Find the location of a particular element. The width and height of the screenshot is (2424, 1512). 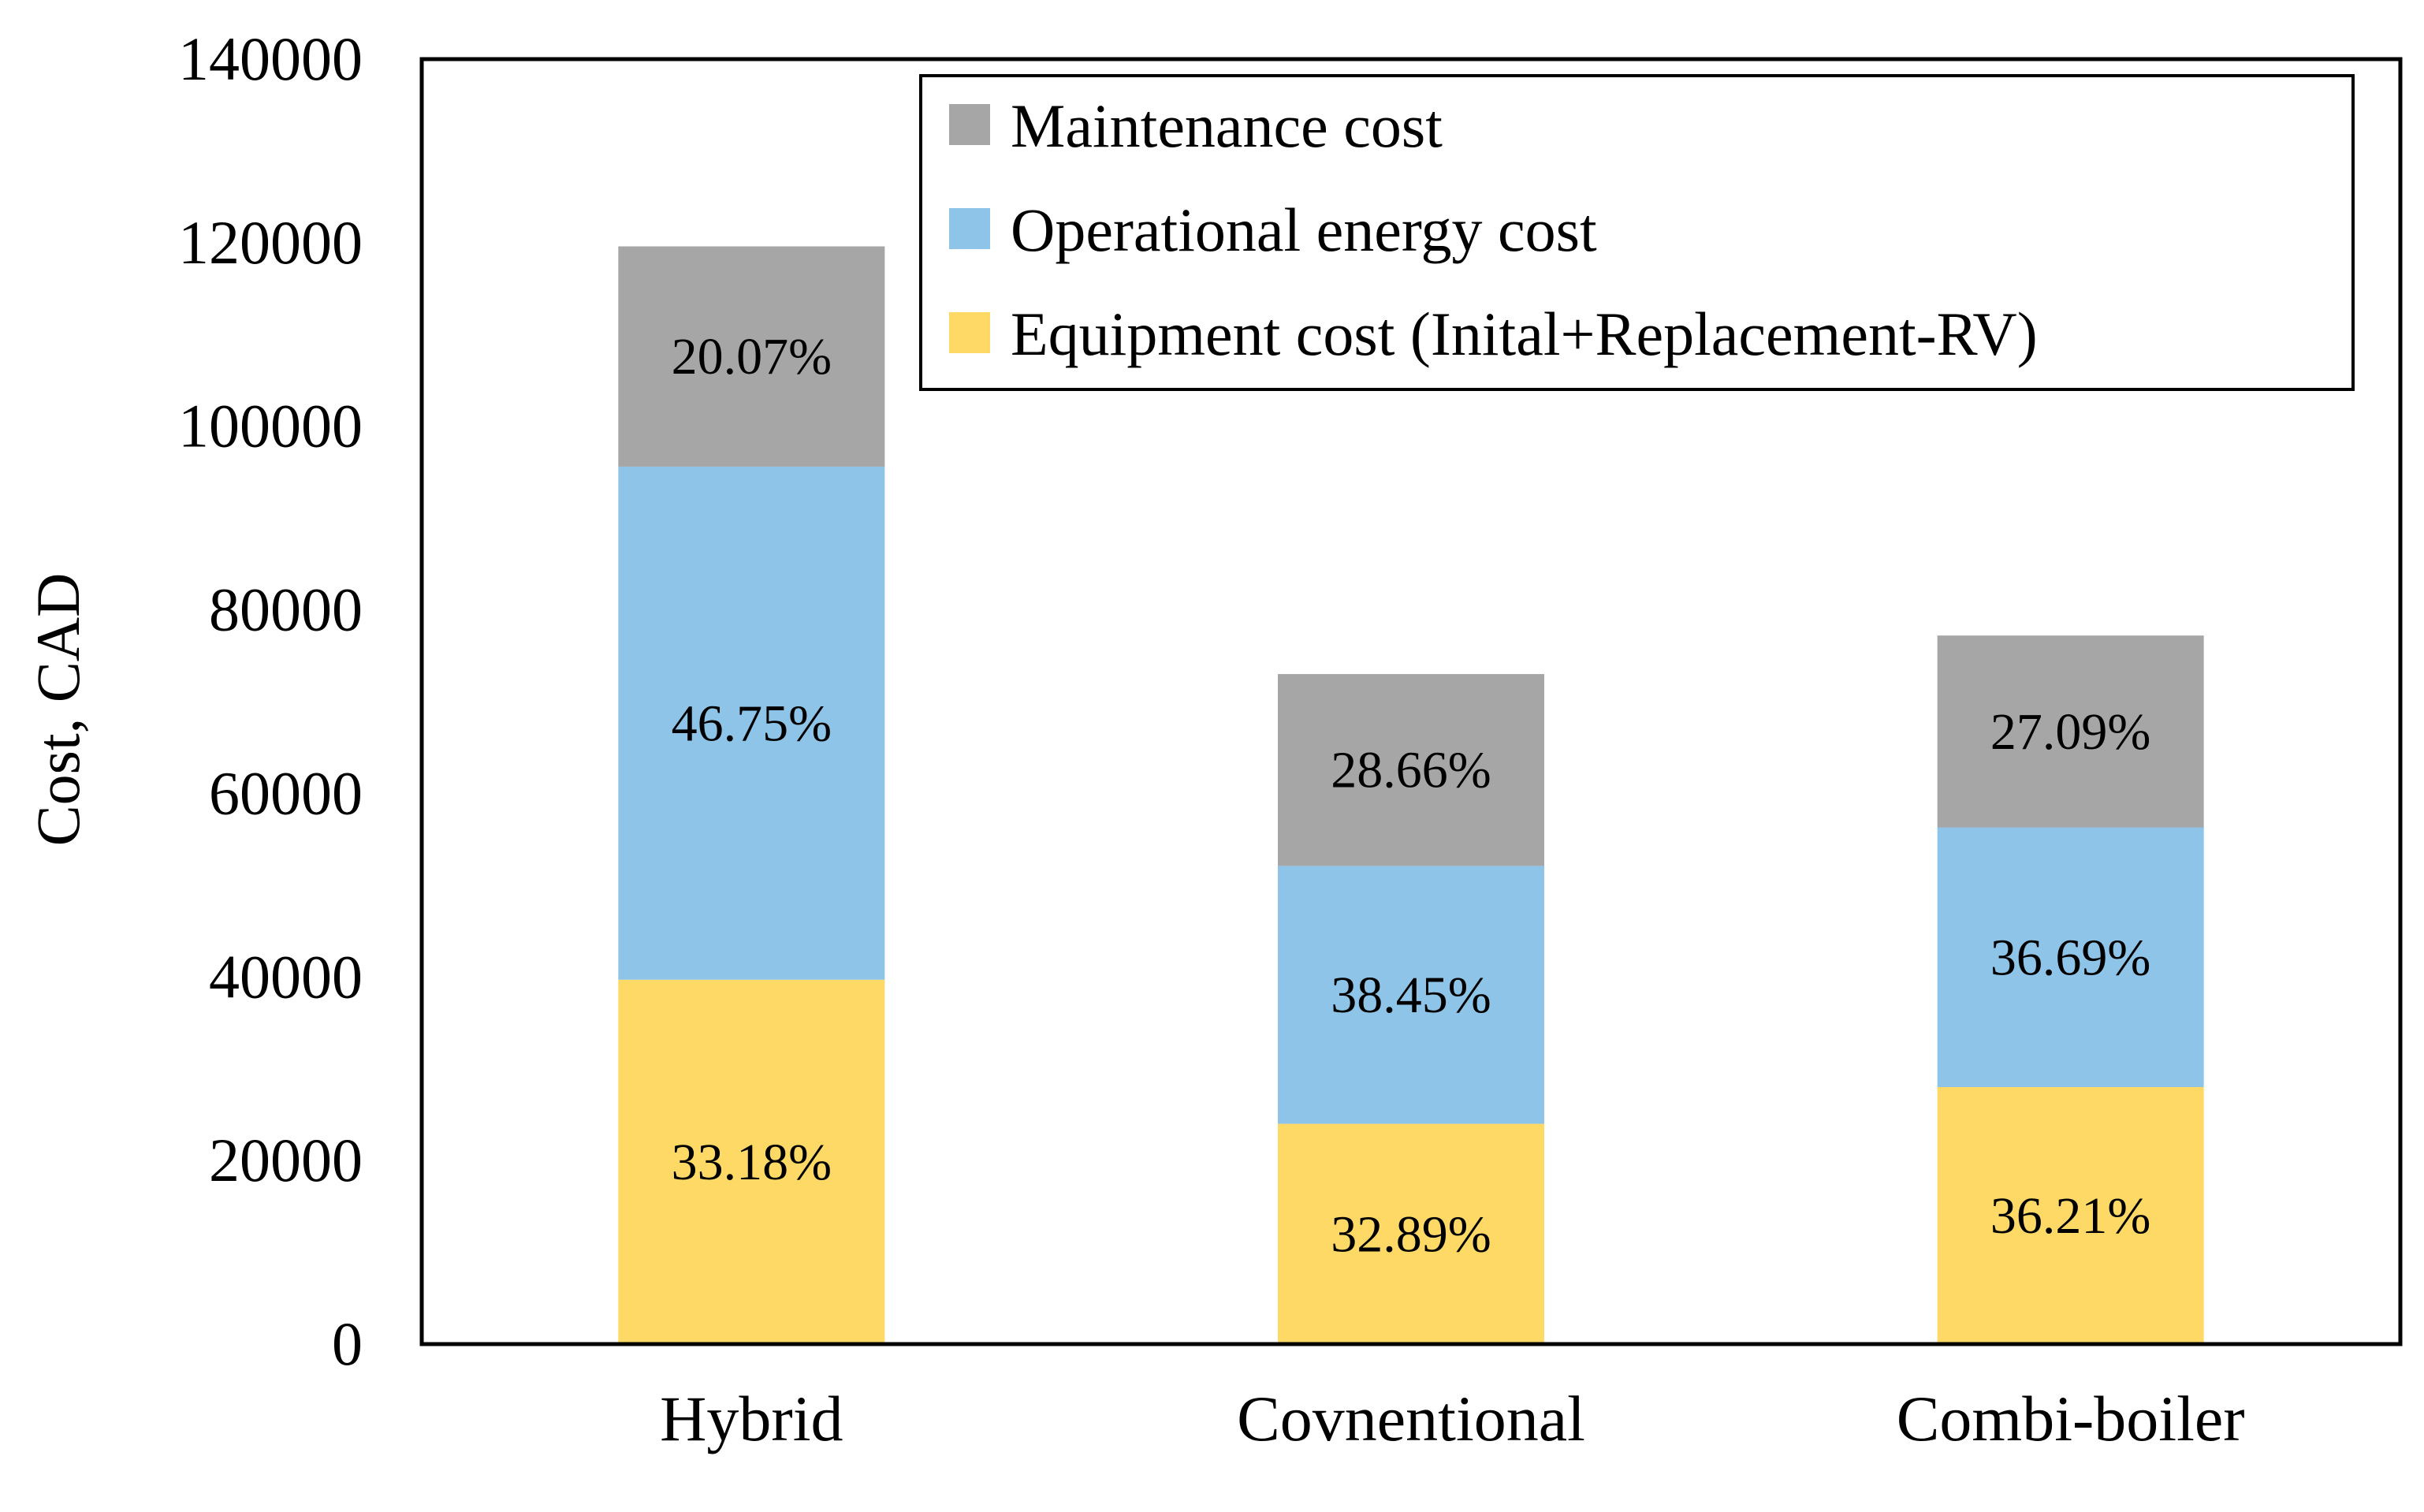

data-label: 38.45% is located at coordinates (1411, 995).